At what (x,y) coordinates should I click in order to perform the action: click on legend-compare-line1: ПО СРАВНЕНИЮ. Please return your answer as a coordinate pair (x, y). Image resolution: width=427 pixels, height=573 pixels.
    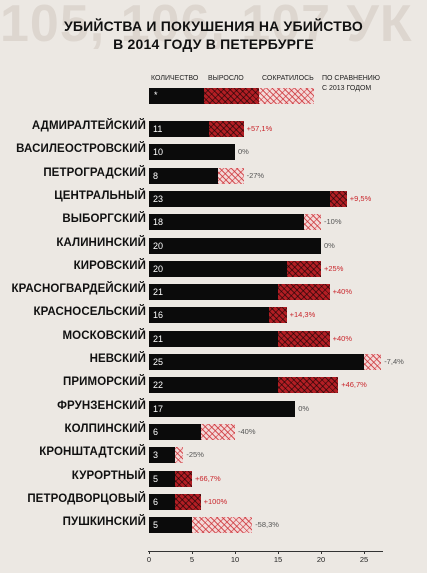
    Looking at the image, I should click on (351, 78).